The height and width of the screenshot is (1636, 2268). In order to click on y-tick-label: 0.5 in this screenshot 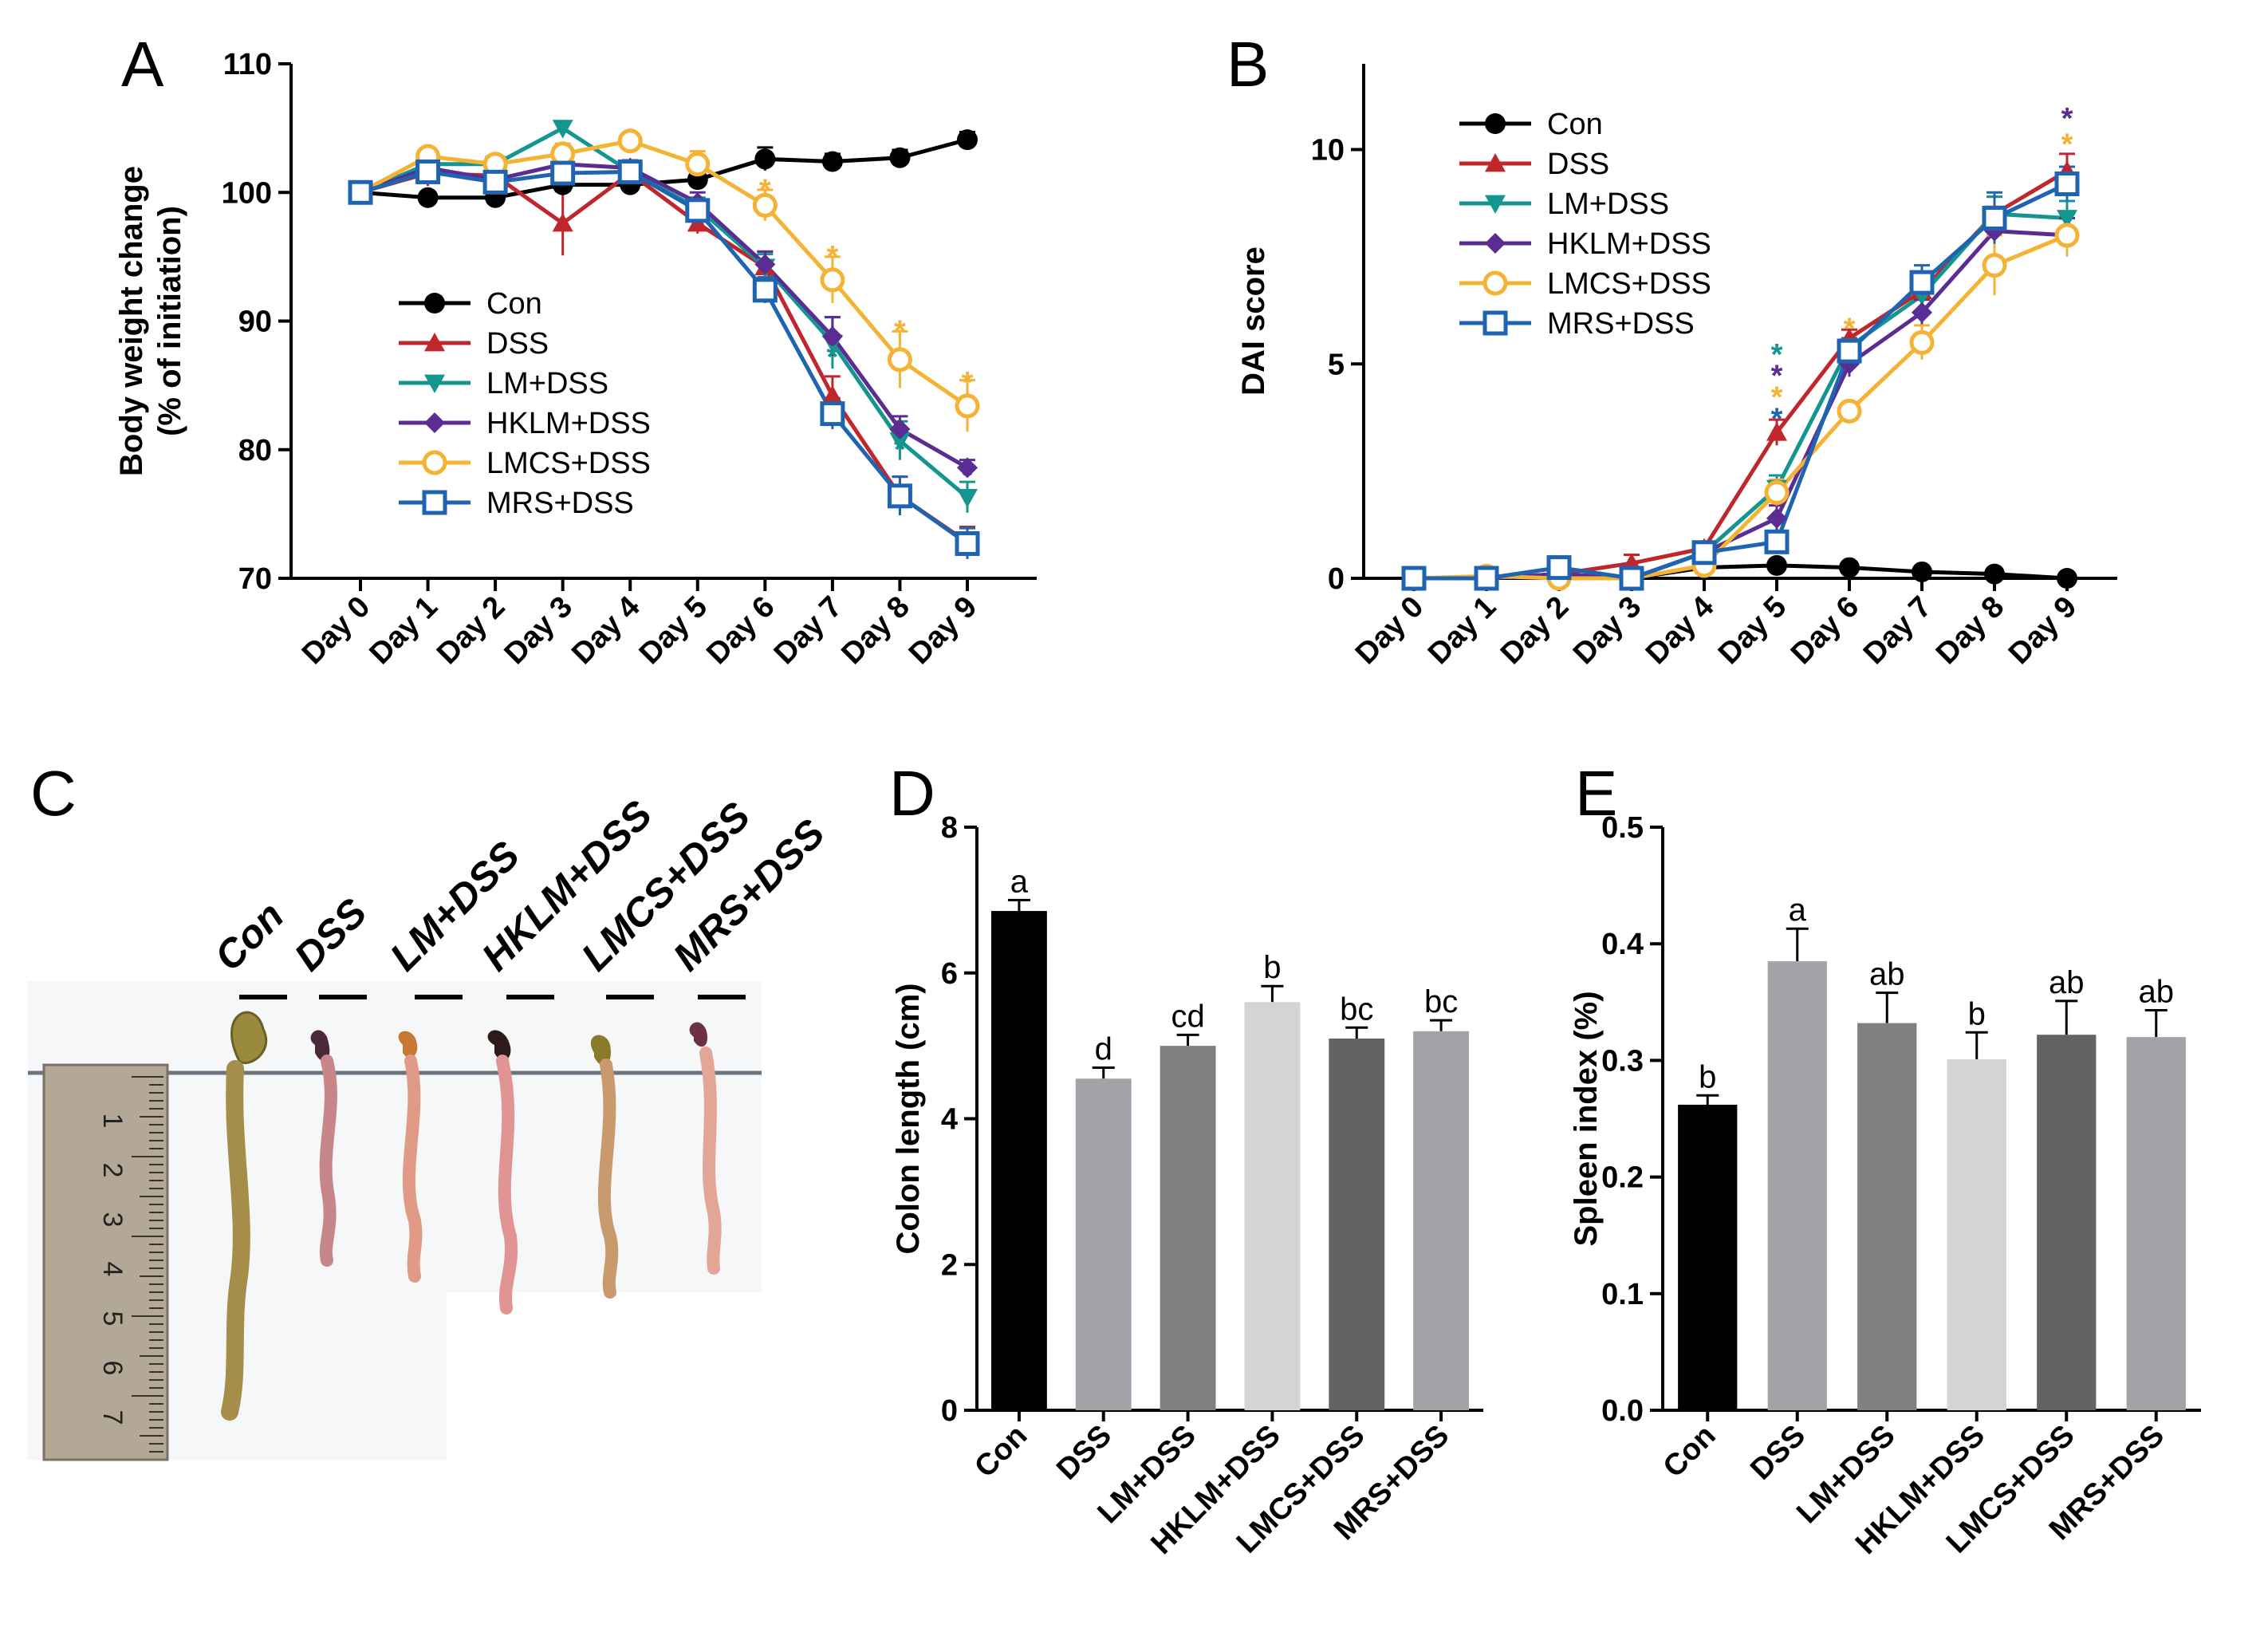, I will do `click(1622, 828)`.